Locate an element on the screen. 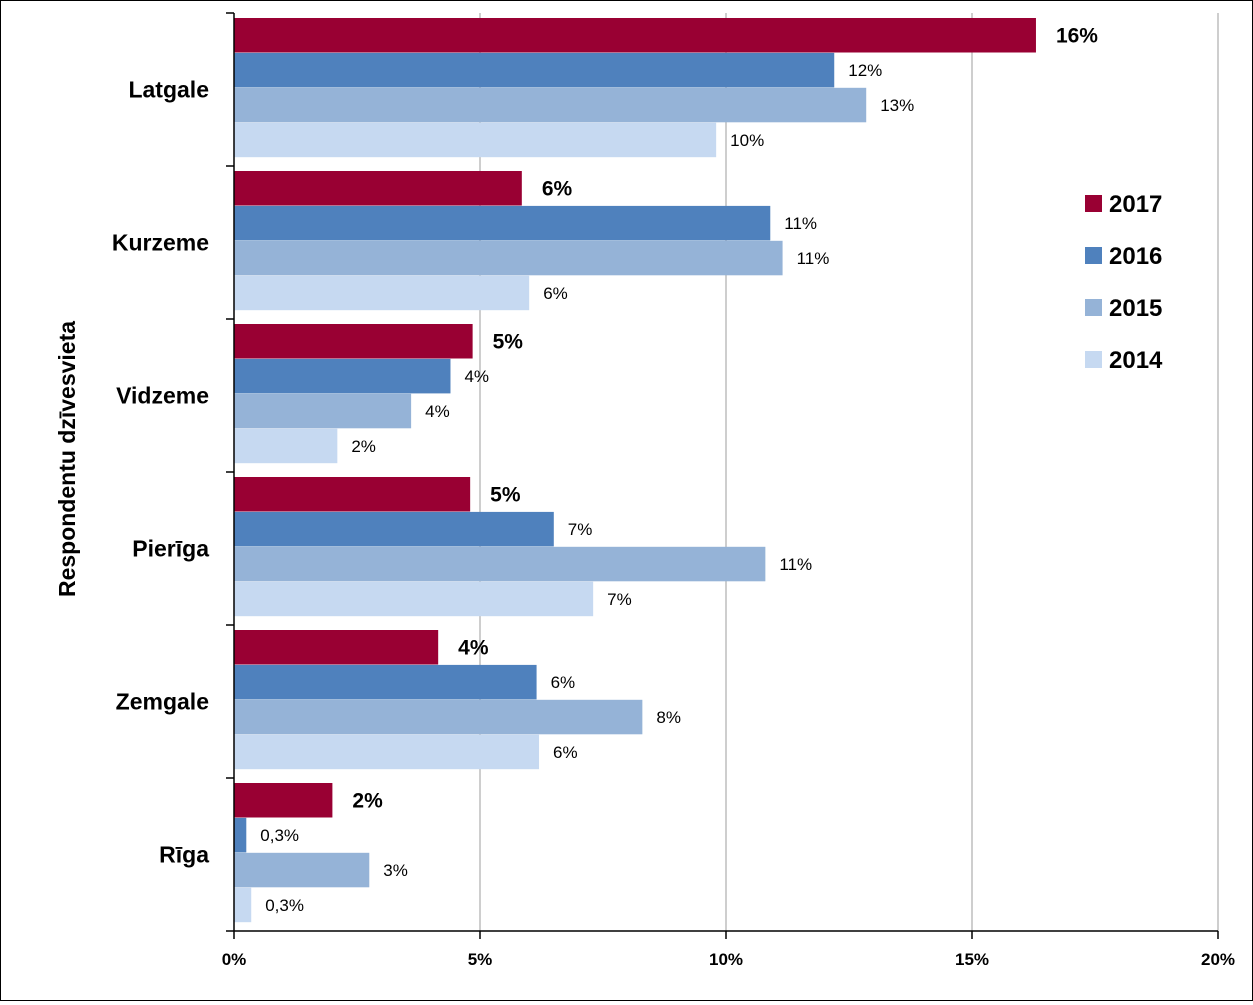  value-label-2014-4: 6% is located at coordinates (565, 752).